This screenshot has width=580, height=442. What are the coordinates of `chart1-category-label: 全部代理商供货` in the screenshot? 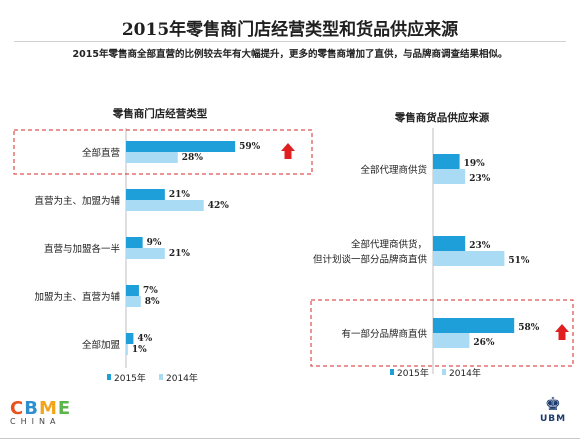 It's located at (393, 170).